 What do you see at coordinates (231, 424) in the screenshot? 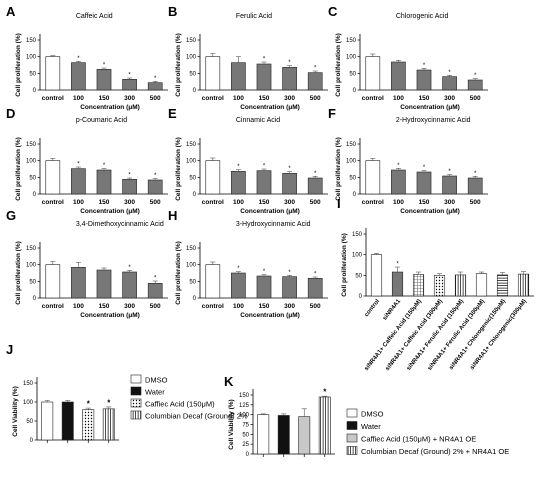
I see `y-axis-label: Cell Viability (%)` at bounding box center [231, 424].